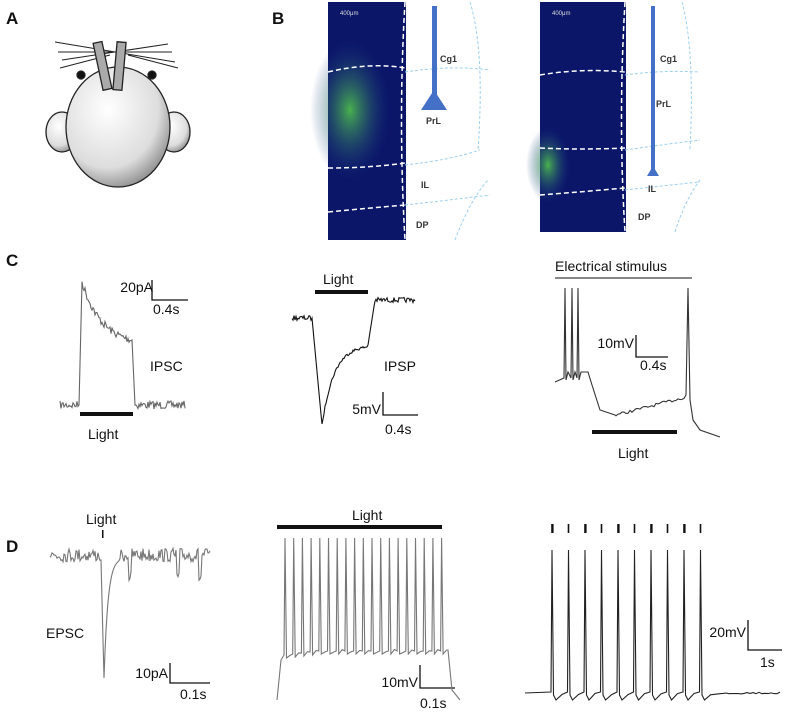 This screenshot has width=787, height=716. I want to click on trace-title: Electrical stimulus, so click(611, 266).